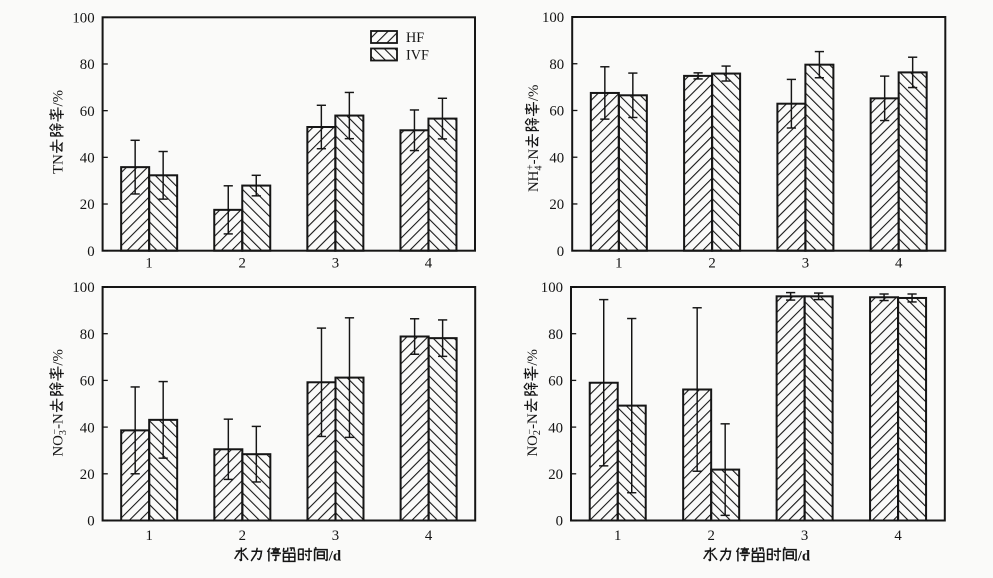 The height and width of the screenshot is (578, 993). I want to click on svg-text: IVF, so click(417, 55).